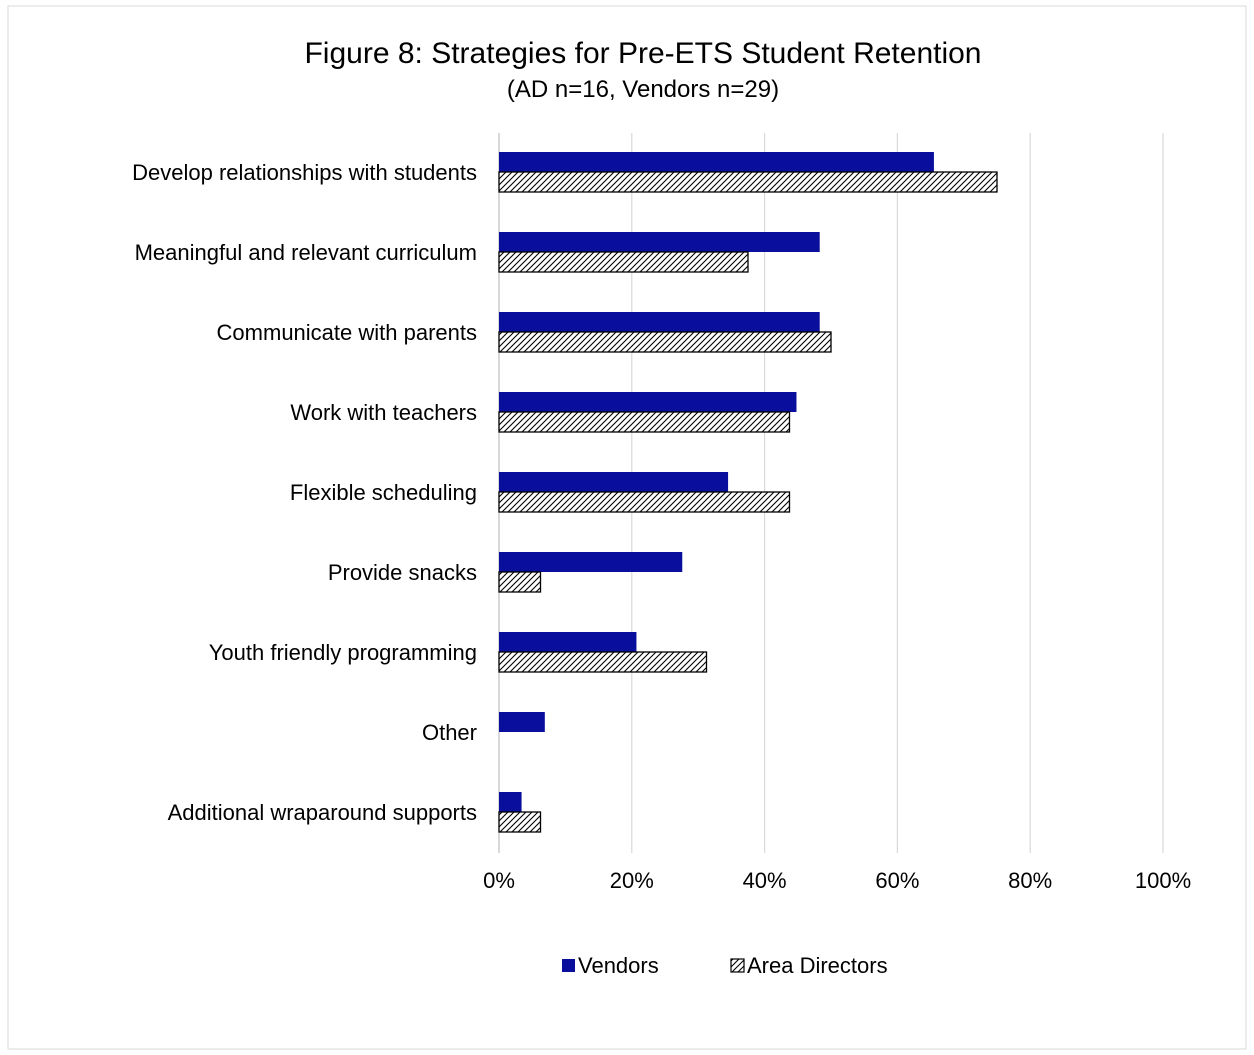 This screenshot has width=1254, height=1055. Describe the element at coordinates (347, 332) in the screenshot. I see `category-label: Communicate with parents` at that location.